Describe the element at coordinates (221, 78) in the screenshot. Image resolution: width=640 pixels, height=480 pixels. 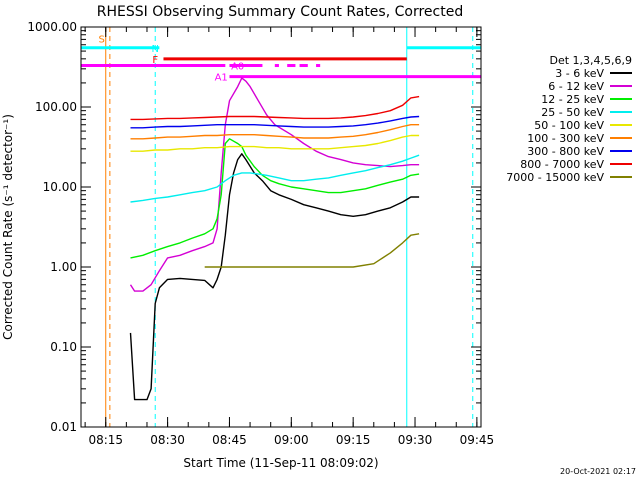
I see `annotation-a1: A1` at that location.